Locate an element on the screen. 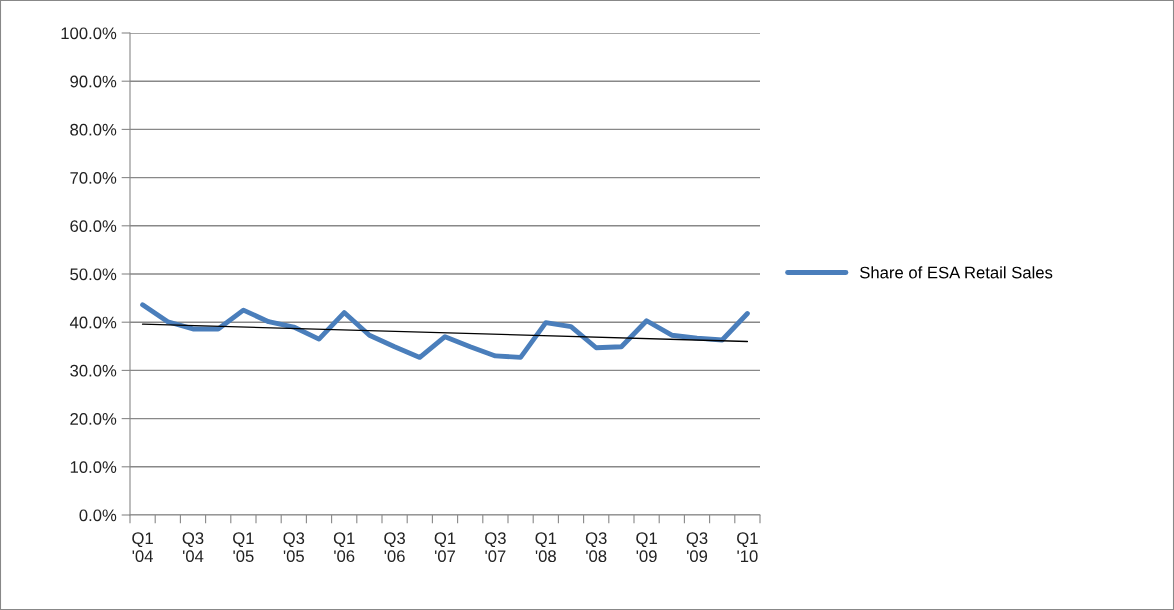  y-tick-label: 90.0% is located at coordinates (93, 81).